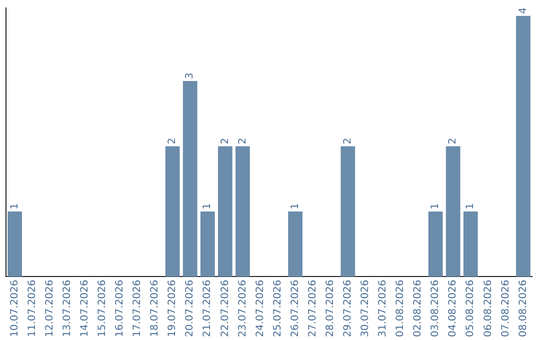  I want to click on x-tick-label: 20.07.2026, so click(190, 309).